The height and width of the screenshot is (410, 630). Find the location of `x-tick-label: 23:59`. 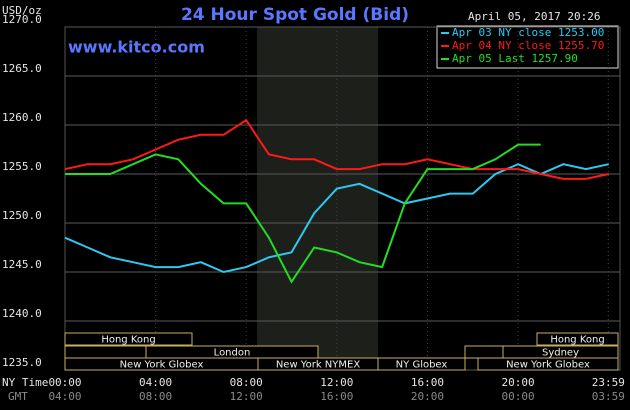

x-tick-label: 23:59 is located at coordinates (608, 382).